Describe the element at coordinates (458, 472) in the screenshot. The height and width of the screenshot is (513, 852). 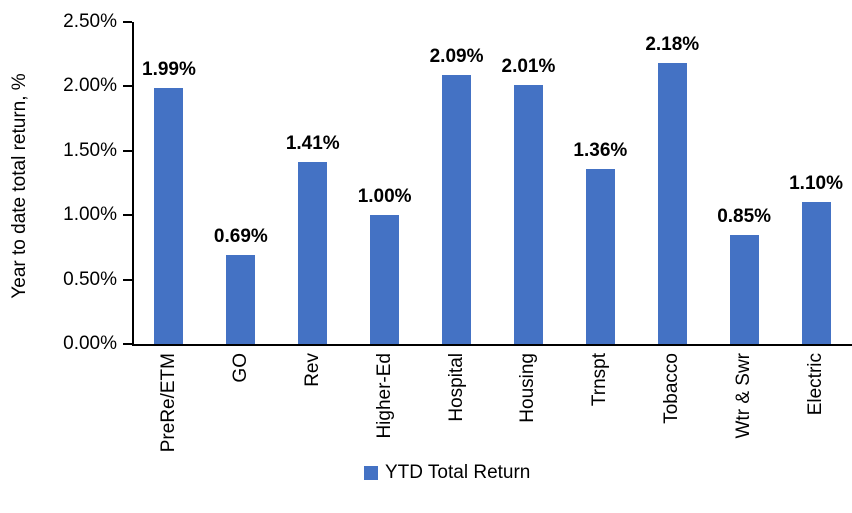
I see `legend-label: YTD Total Return` at that location.